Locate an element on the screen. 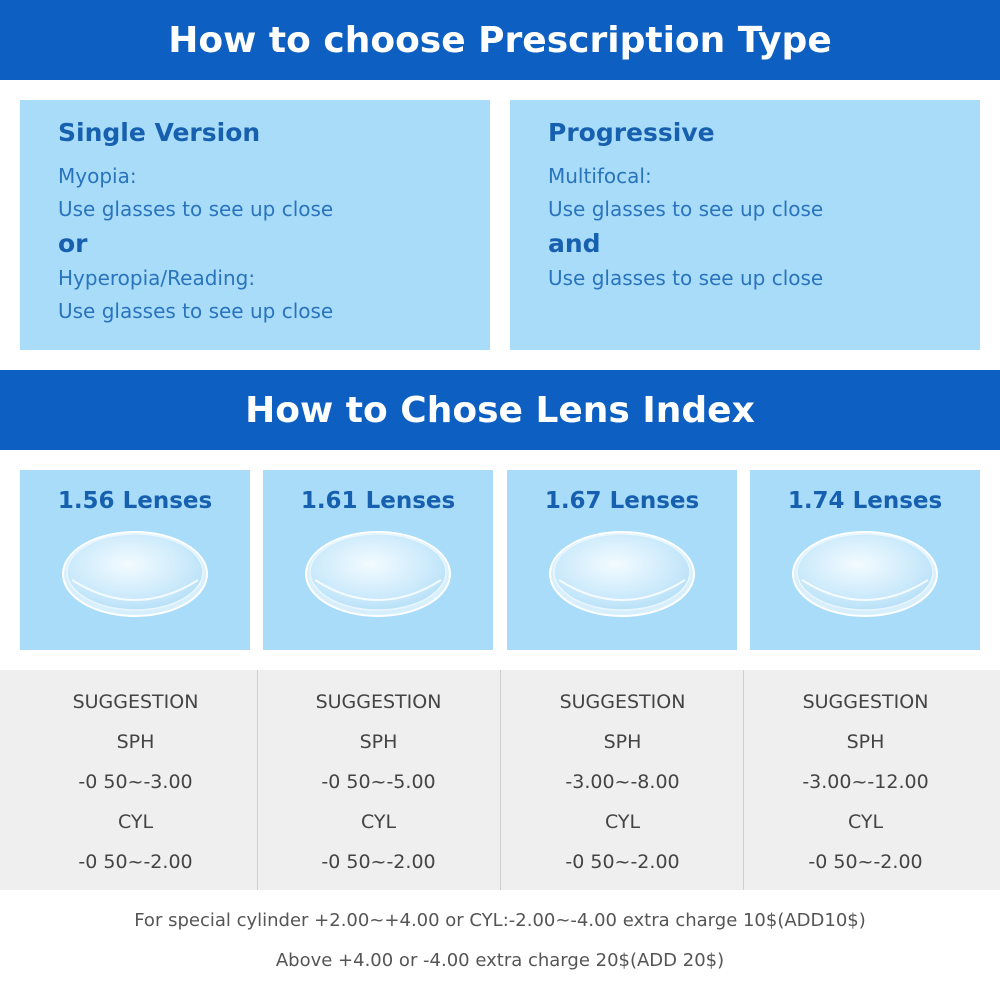 The image size is (1000, 1000). lens-card-label: 1.61 Lenses is located at coordinates (378, 501).